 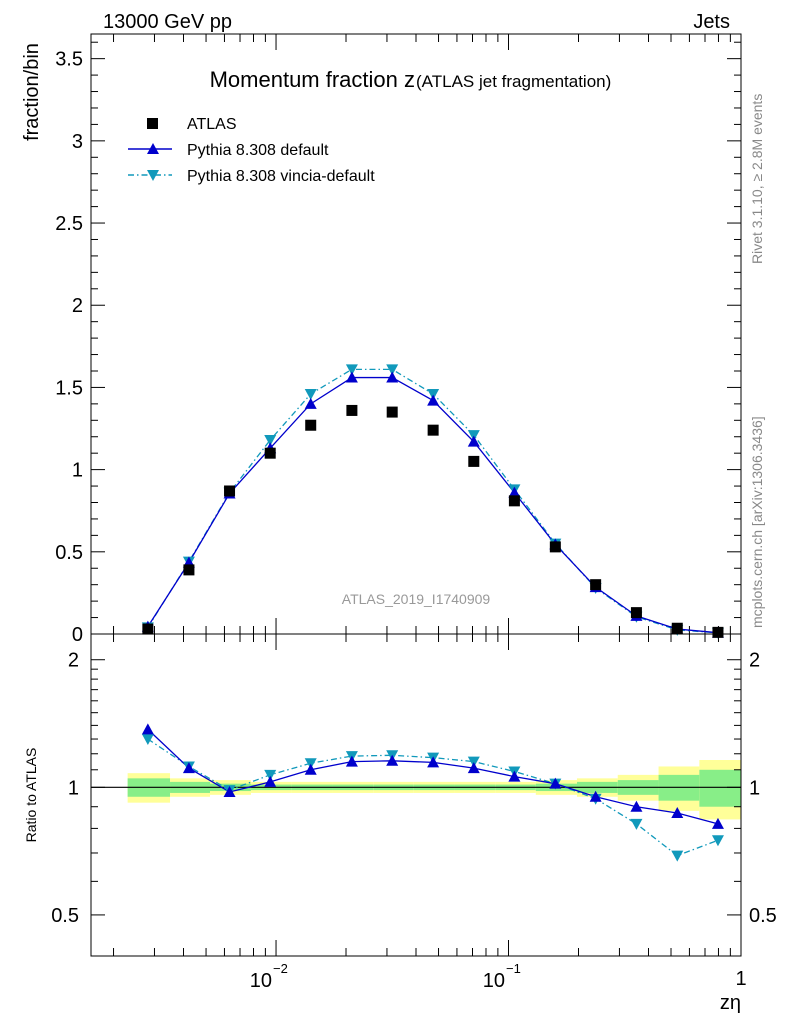 What do you see at coordinates (77, 306) in the screenshot?
I see `main-y-tick-label: 2` at bounding box center [77, 306].